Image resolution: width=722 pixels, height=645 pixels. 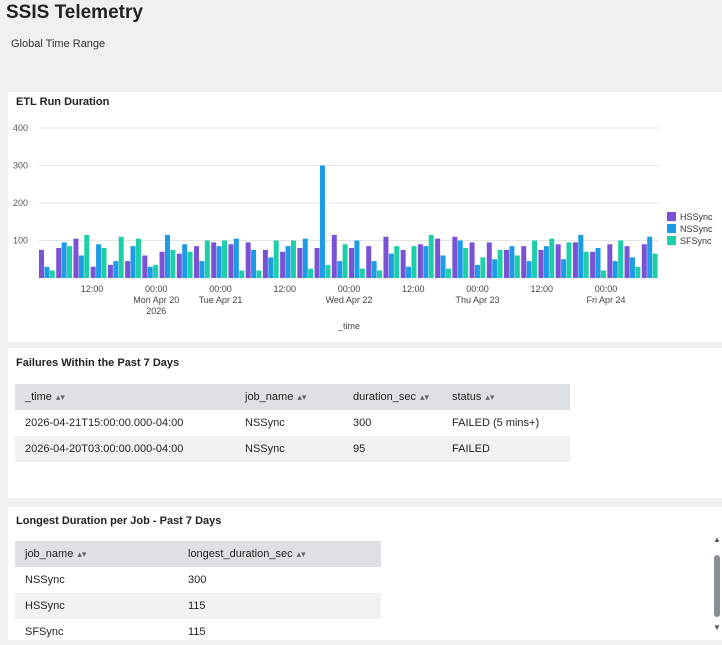 What do you see at coordinates (119, 521) in the screenshot?
I see `longest-title: Longest Duration per Job - Past 7 Days` at bounding box center [119, 521].